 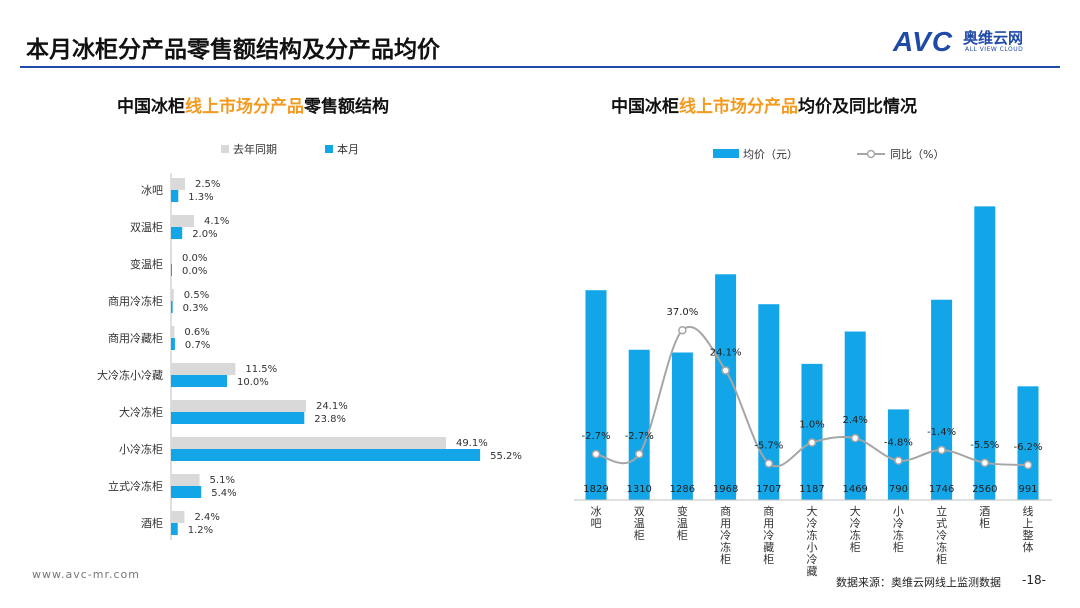 What do you see at coordinates (194, 271) in the screenshot?
I see `data-label-this-month: 0.0%` at bounding box center [194, 271].